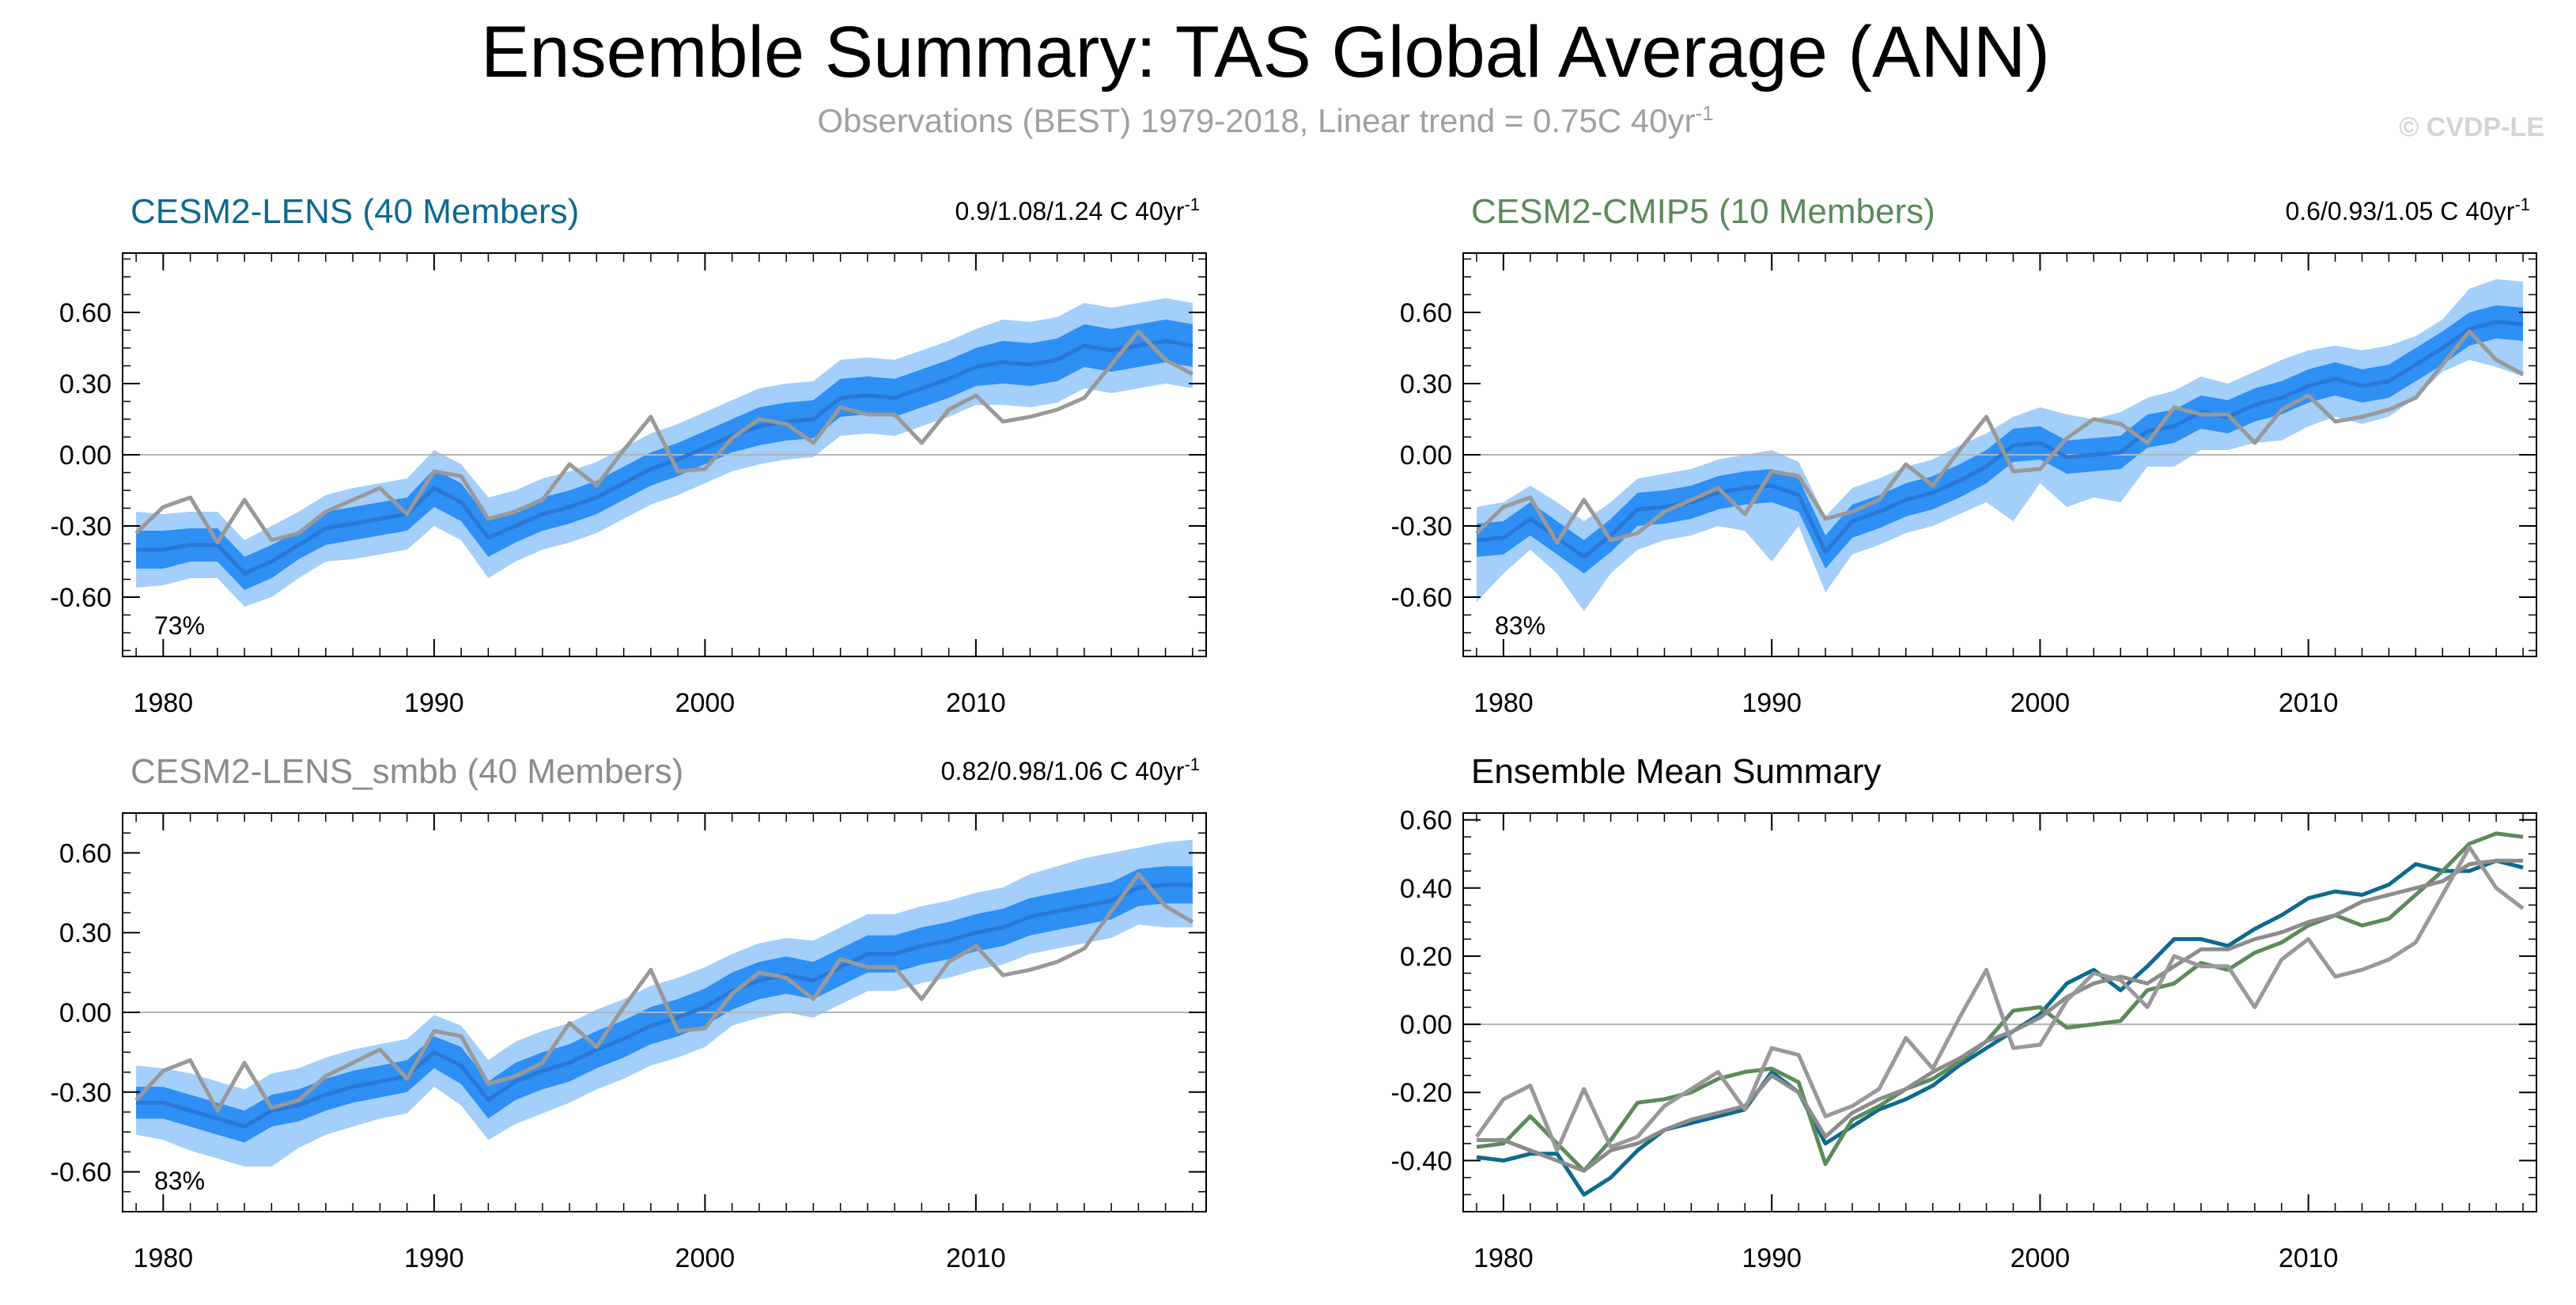  Describe the element at coordinates (179, 625) in the screenshot. I see `percent-label: 73%` at that location.